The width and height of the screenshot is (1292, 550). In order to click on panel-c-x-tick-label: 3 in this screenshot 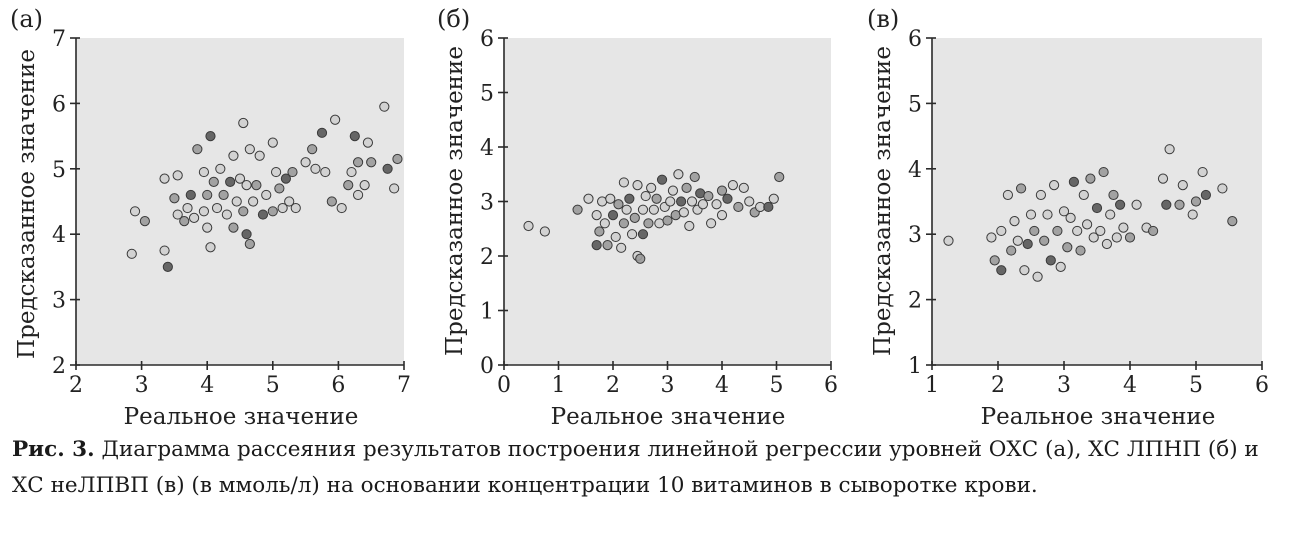, I will do `click(1064, 385)`.